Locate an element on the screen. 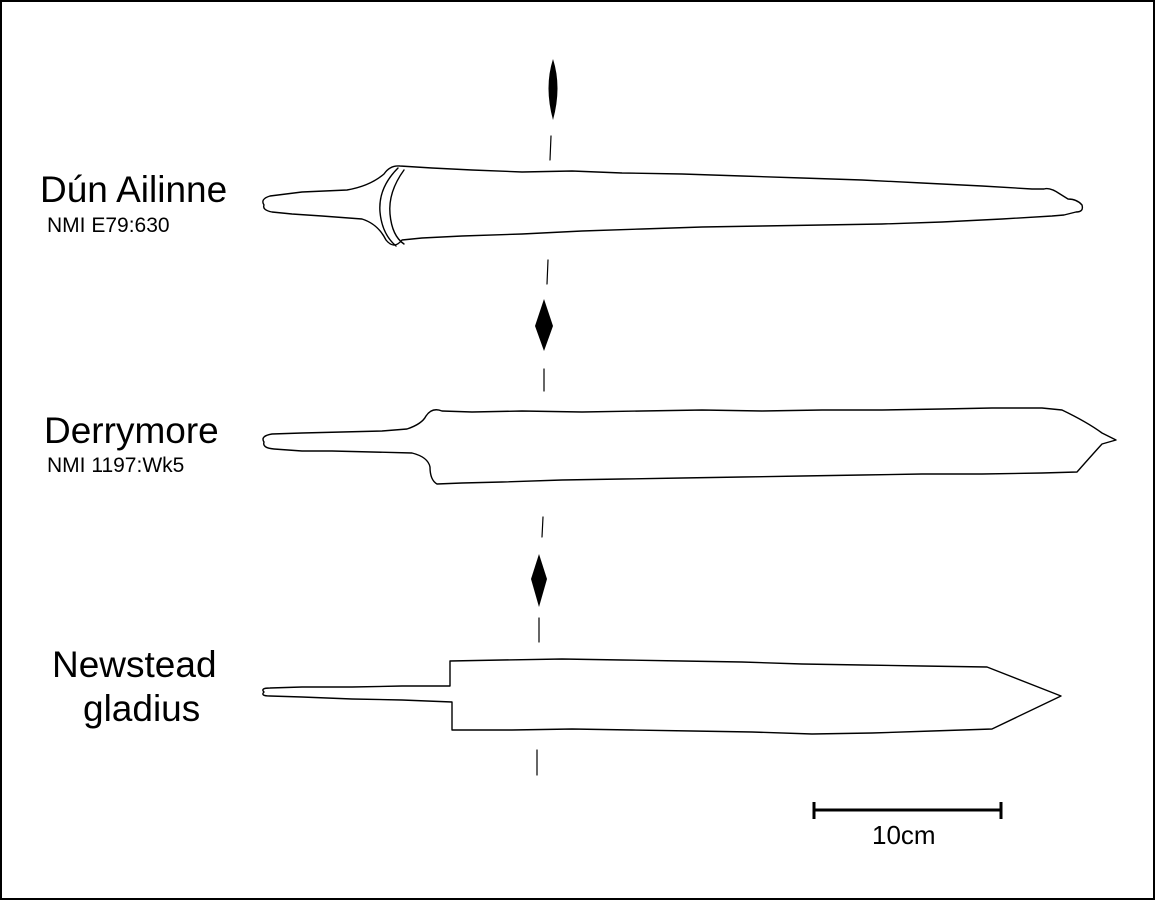 This screenshot has width=1155, height=902. scale-bar is located at coordinates (907, 810).